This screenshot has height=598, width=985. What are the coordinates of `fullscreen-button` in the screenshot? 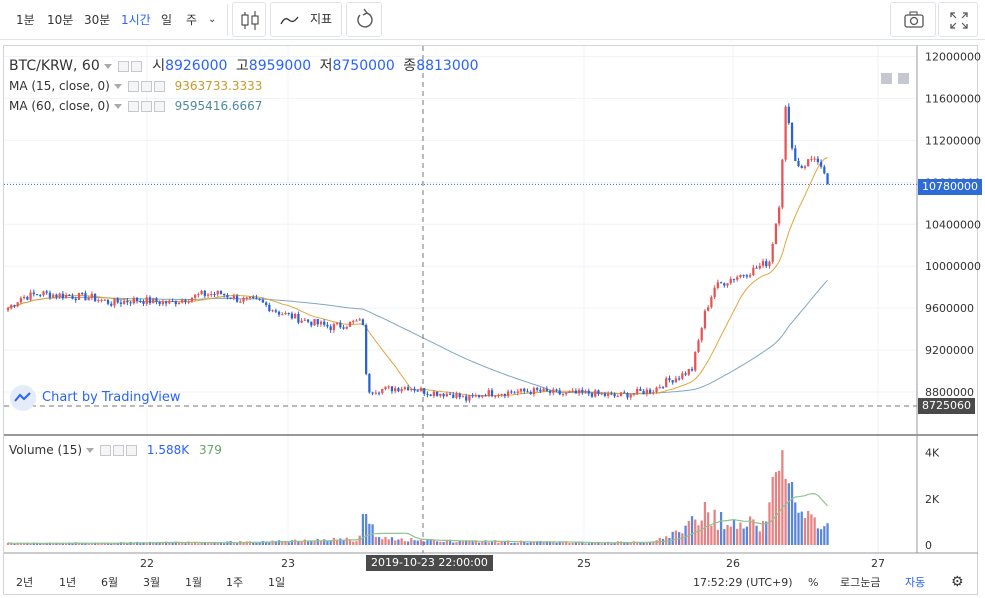 It's located at (958, 19).